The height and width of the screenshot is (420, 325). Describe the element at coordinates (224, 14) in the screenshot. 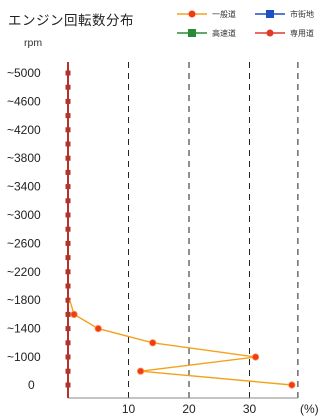

I see `legend-label-general-road: 一般道` at that location.